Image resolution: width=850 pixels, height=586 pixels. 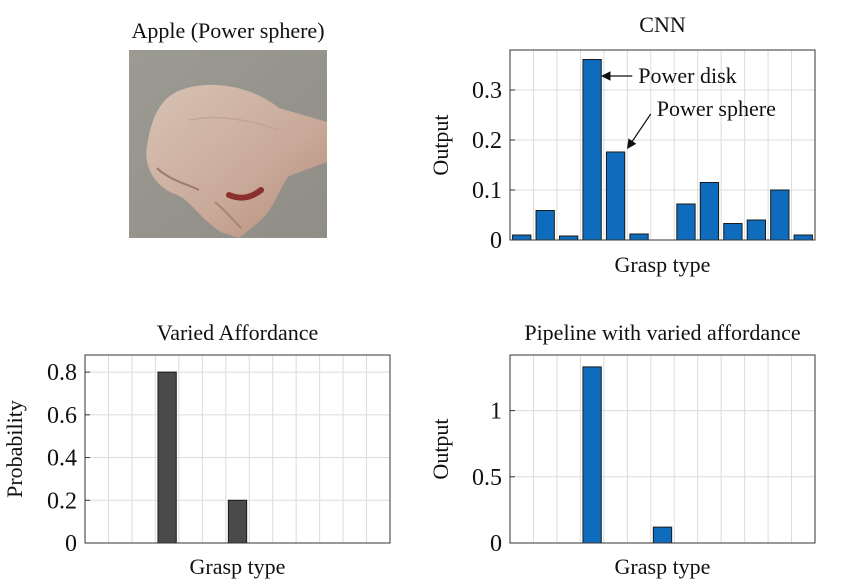 What do you see at coordinates (237, 332) in the screenshot?
I see `chart-title: Varied Affordance` at bounding box center [237, 332].